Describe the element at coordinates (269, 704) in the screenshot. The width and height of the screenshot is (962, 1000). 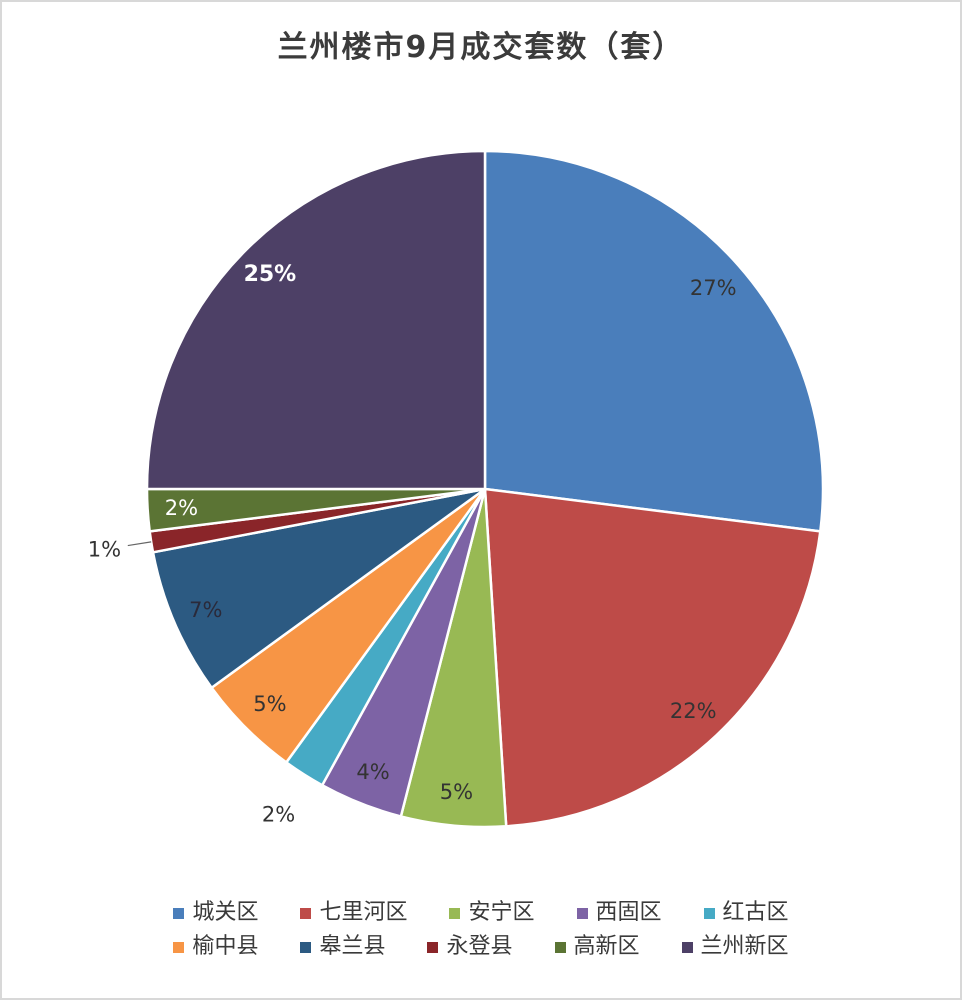
I see `pie-label-榆中县: 5%` at that location.